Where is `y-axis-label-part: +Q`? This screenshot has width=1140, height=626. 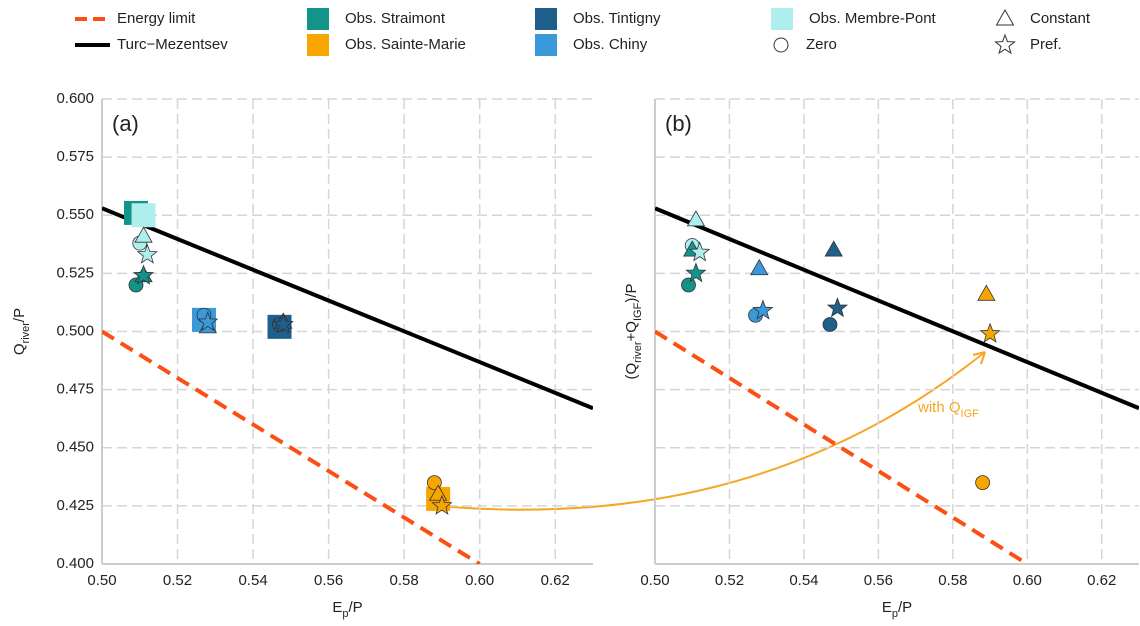 y-axis-label-part: +Q is located at coordinates (631, 331).